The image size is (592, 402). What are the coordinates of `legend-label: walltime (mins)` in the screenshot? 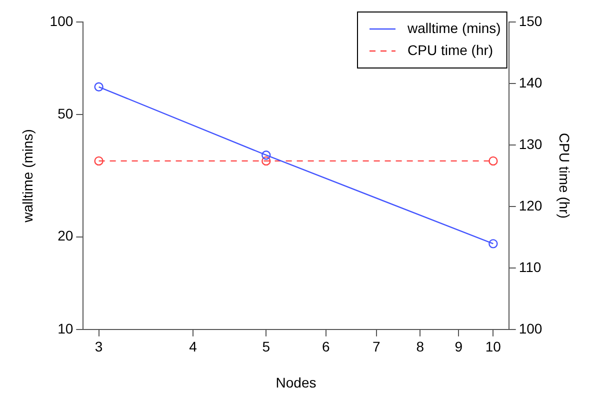 It's located at (453, 28).